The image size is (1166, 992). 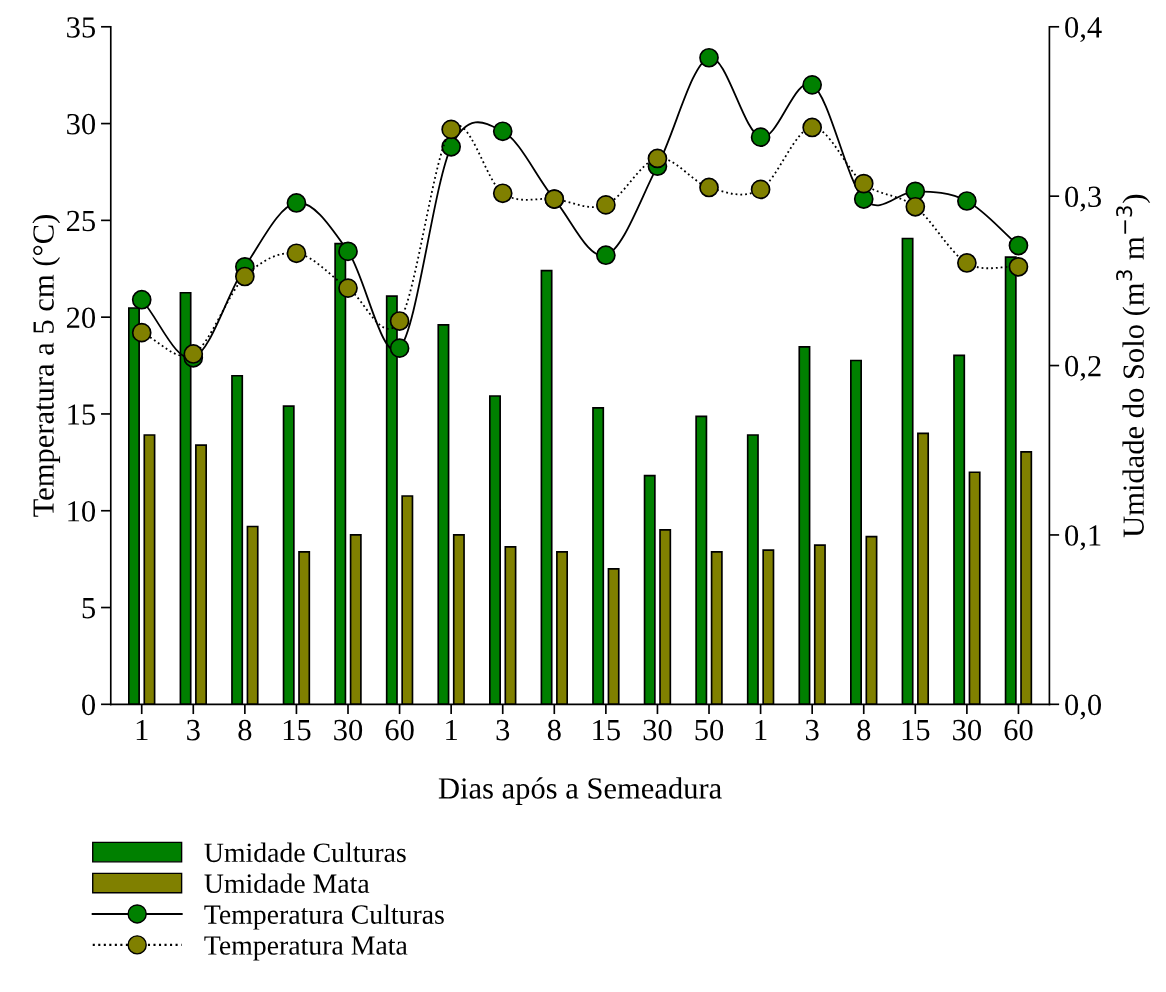 I want to click on y-tick-label: 10, so click(x=82, y=511).